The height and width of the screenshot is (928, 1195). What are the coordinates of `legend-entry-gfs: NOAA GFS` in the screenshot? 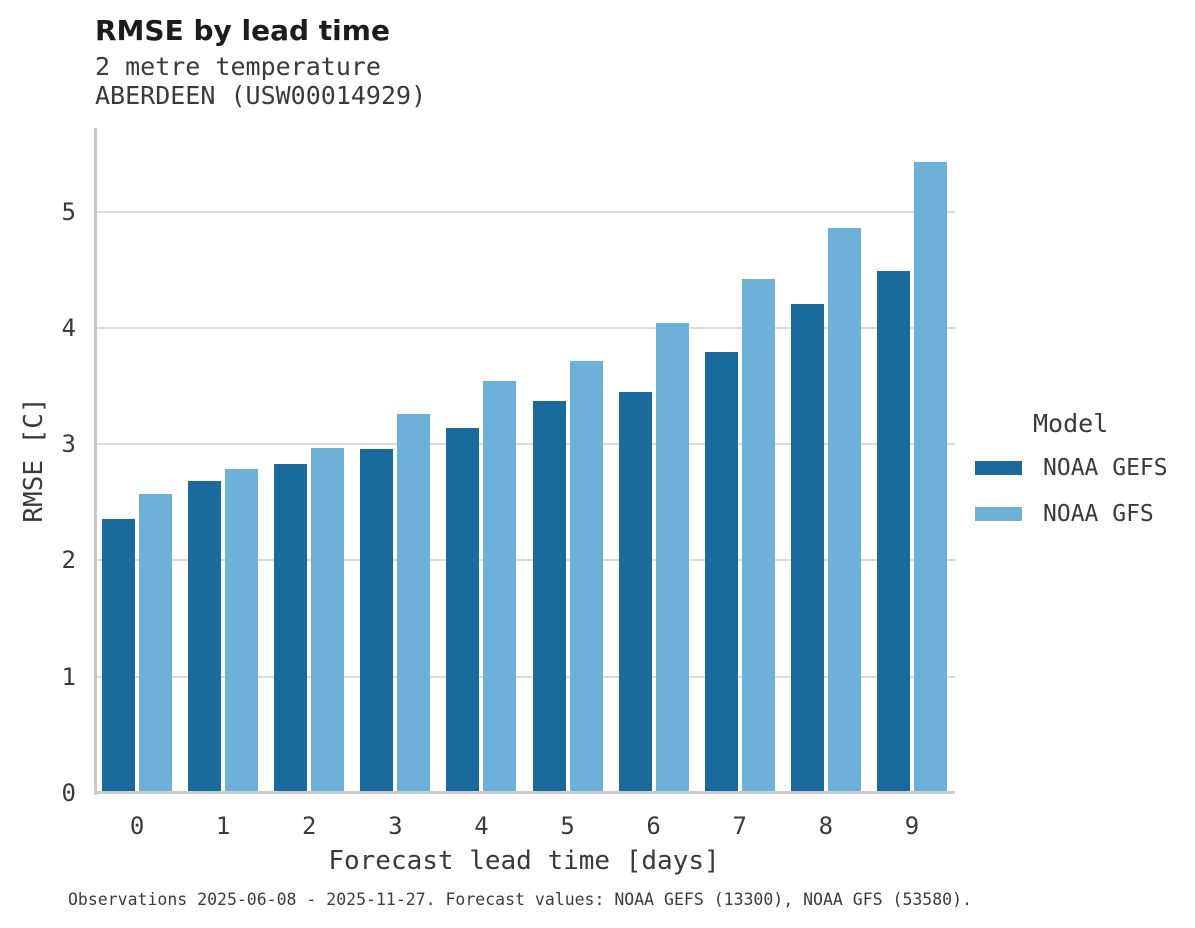 It's located at (1082, 514).